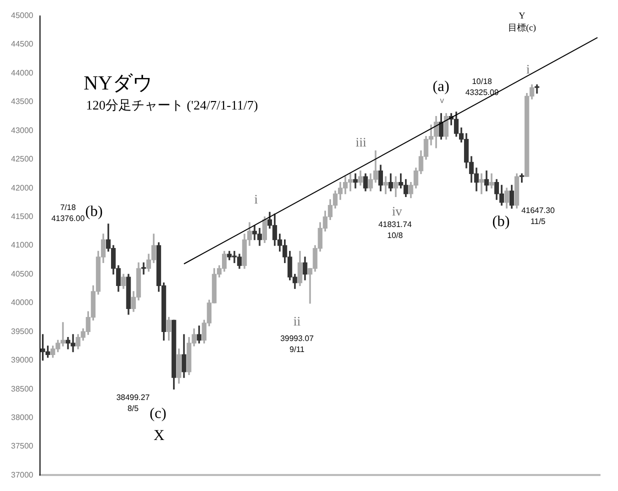 The width and height of the screenshot is (618, 491). Describe the element at coordinates (297, 320) in the screenshot. I see `annotation: ii` at that location.